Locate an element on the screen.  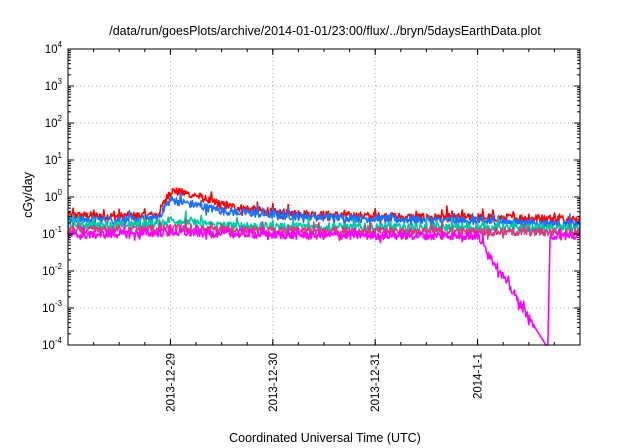
y-tick-label: 10⁴ is located at coordinates (54, 48).